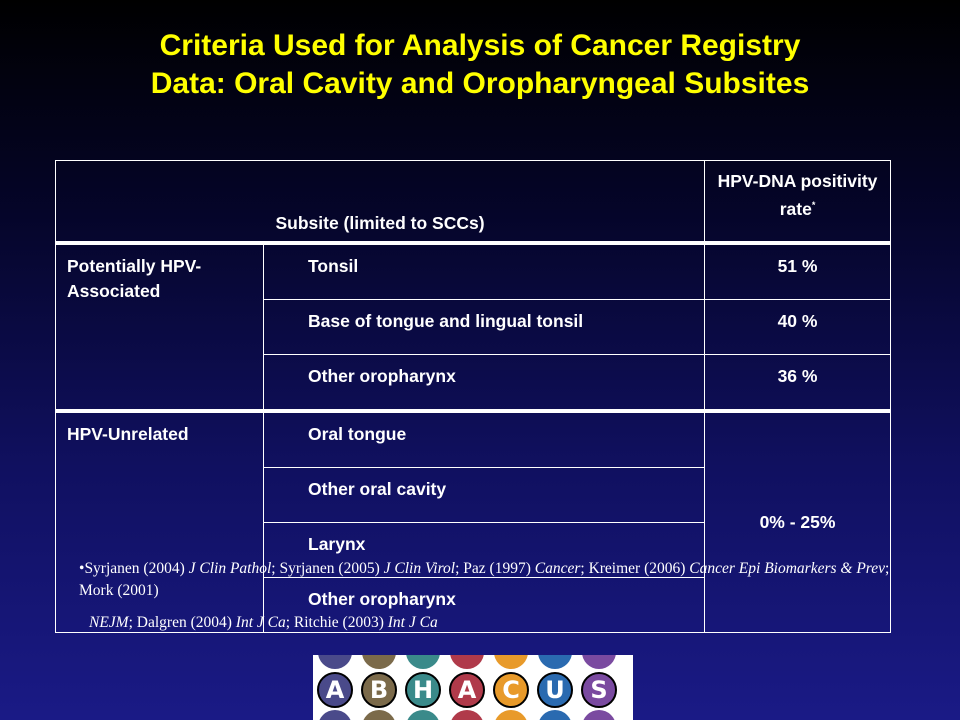 The image size is (960, 720). I want to click on logo-letter: U, so click(555, 690).